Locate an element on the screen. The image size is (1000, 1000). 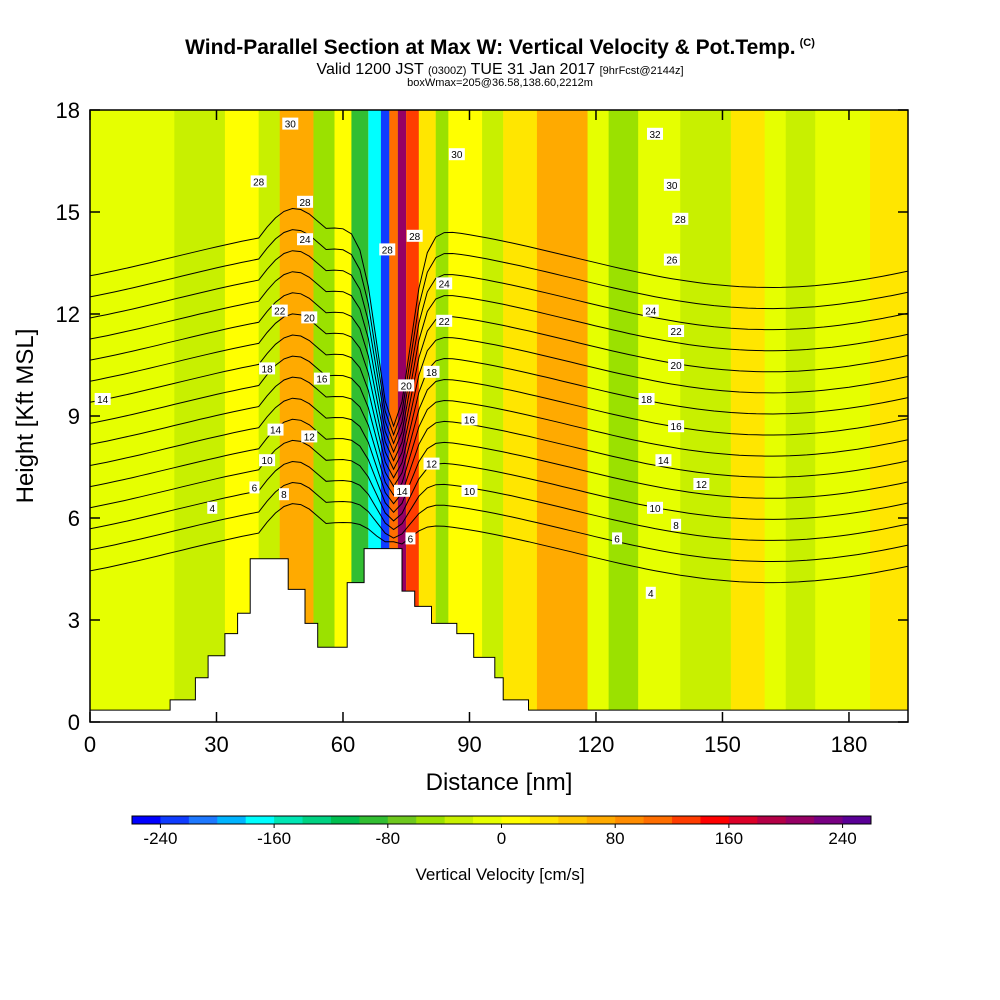
x-tick-label: 90 is located at coordinates (469, 744).